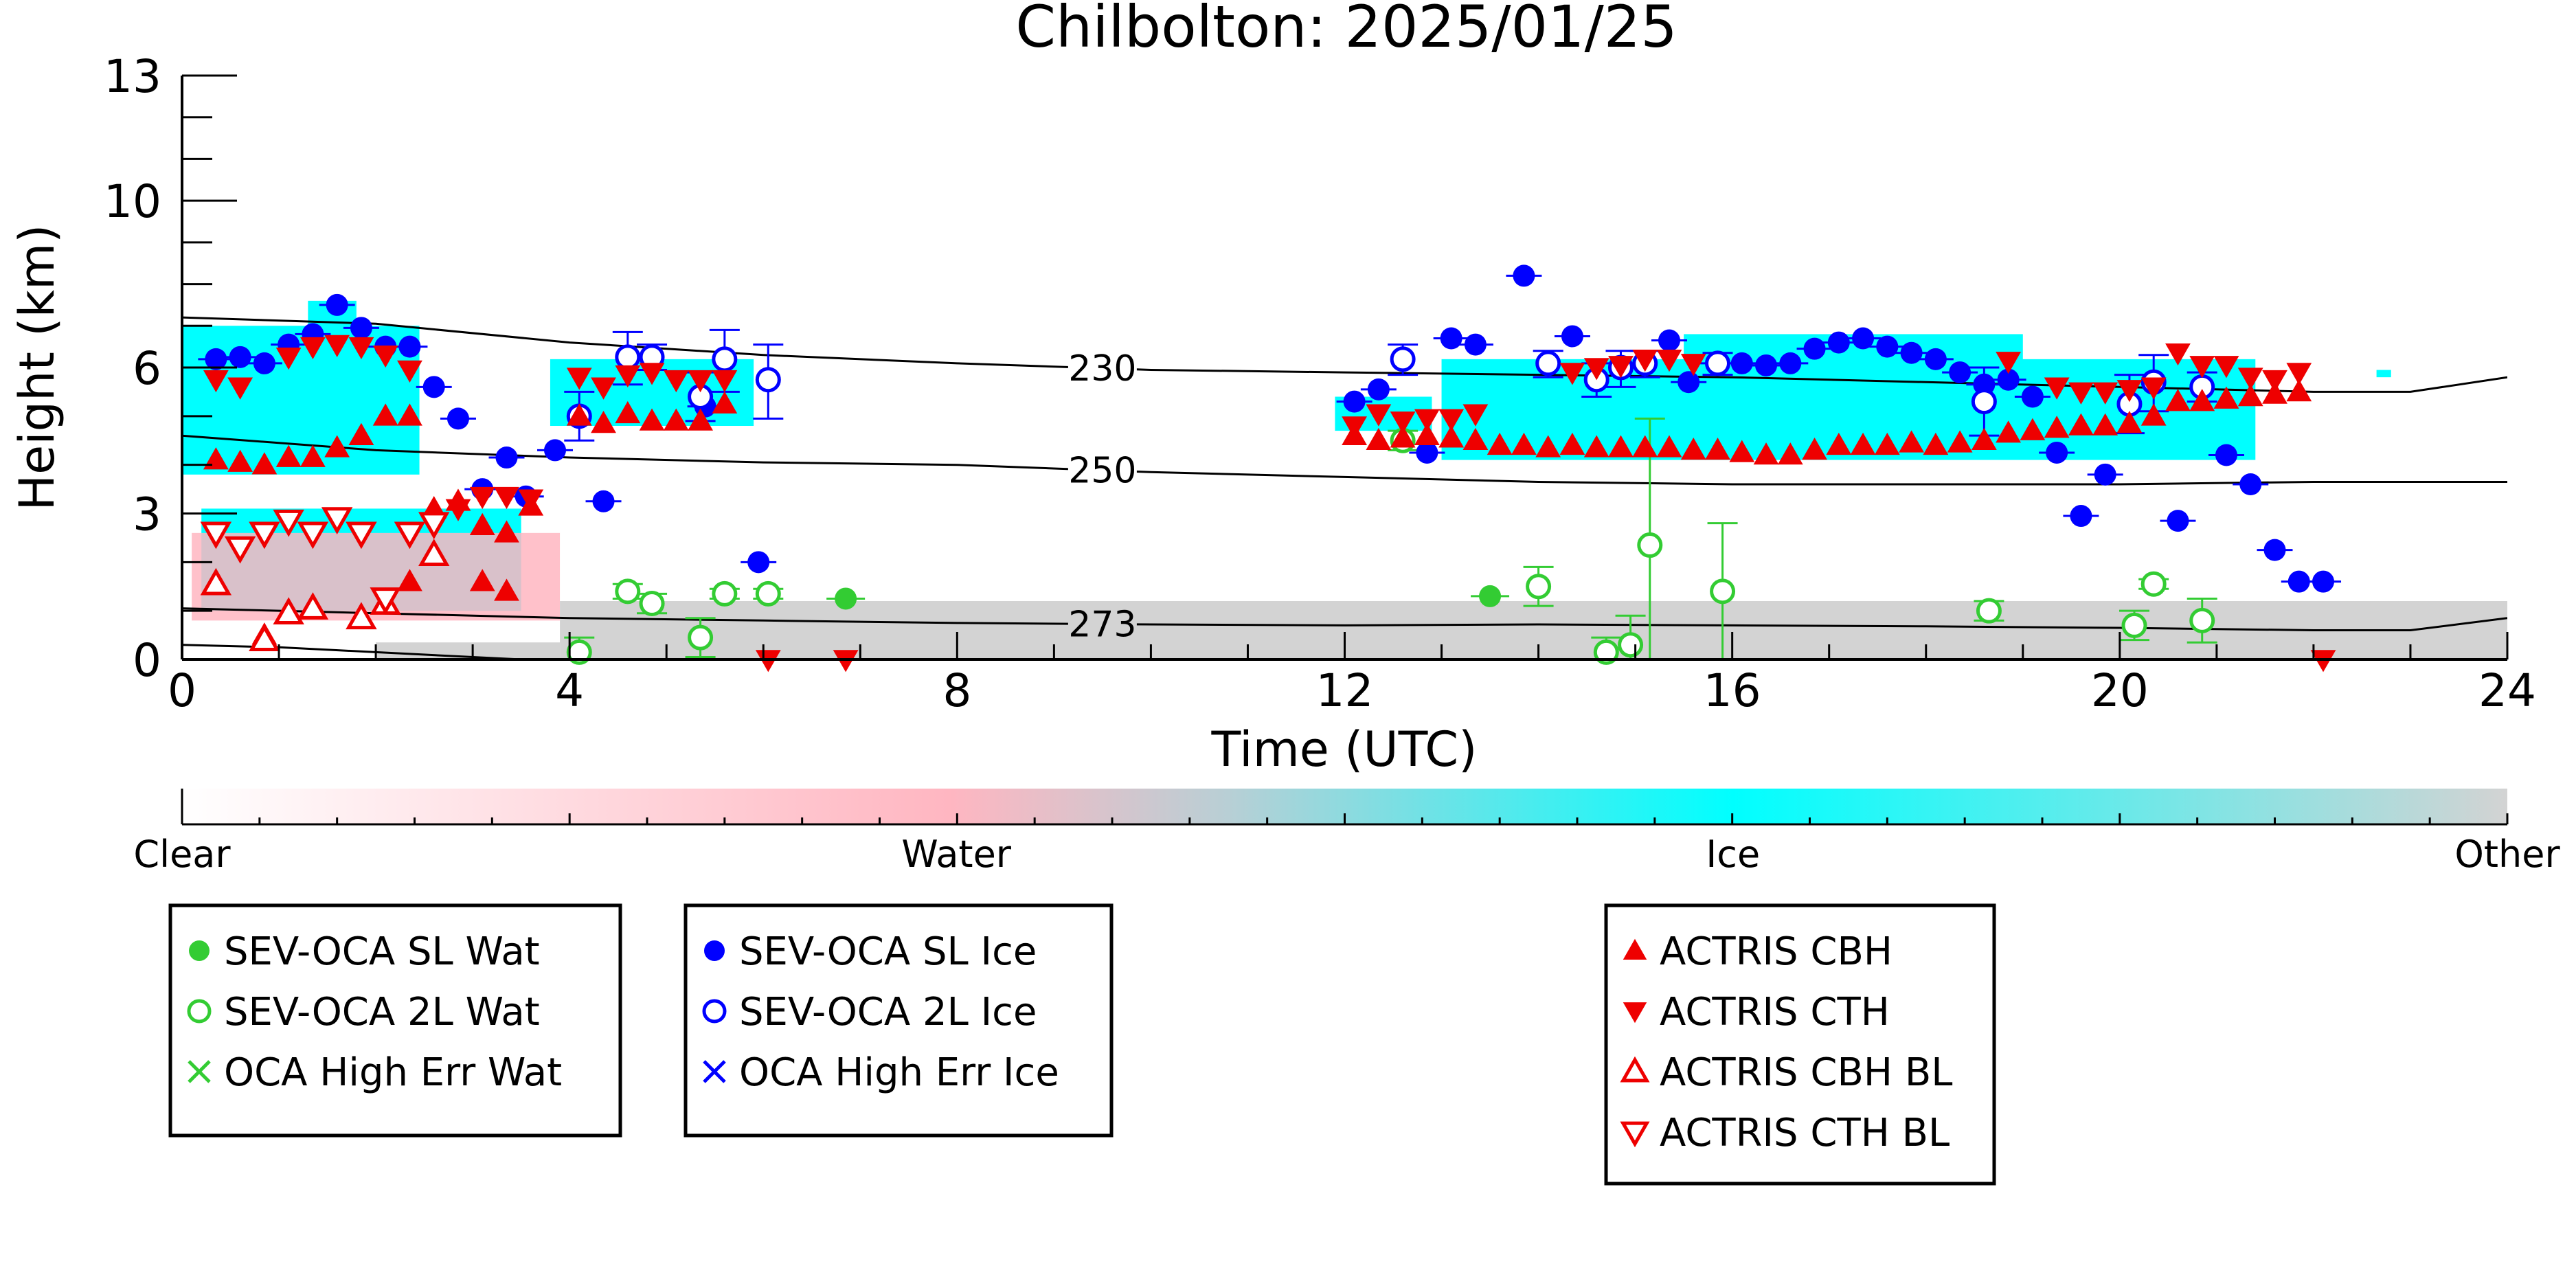 The height and width of the screenshot is (1288, 2576). I want to click on chart-title: Chilbolton: 2025/01/25, so click(1346, 30).